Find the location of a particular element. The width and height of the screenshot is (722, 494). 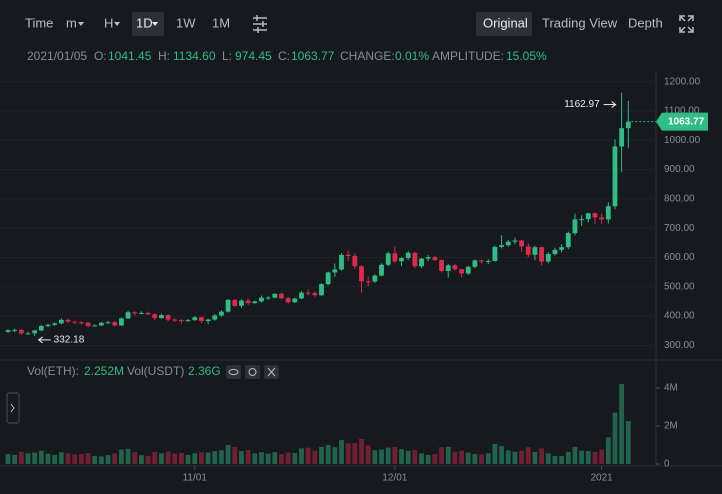

tab-month: 1M is located at coordinates (221, 22).